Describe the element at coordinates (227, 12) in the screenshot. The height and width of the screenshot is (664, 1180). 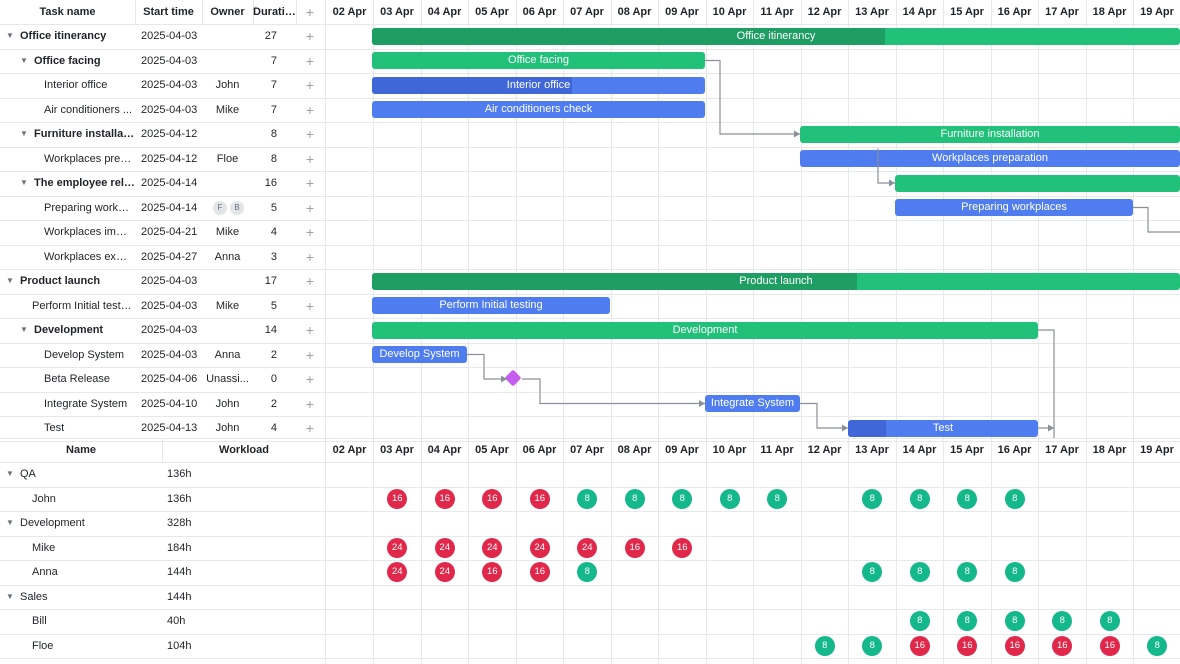
I see `grid-header-owner: Owner` at that location.